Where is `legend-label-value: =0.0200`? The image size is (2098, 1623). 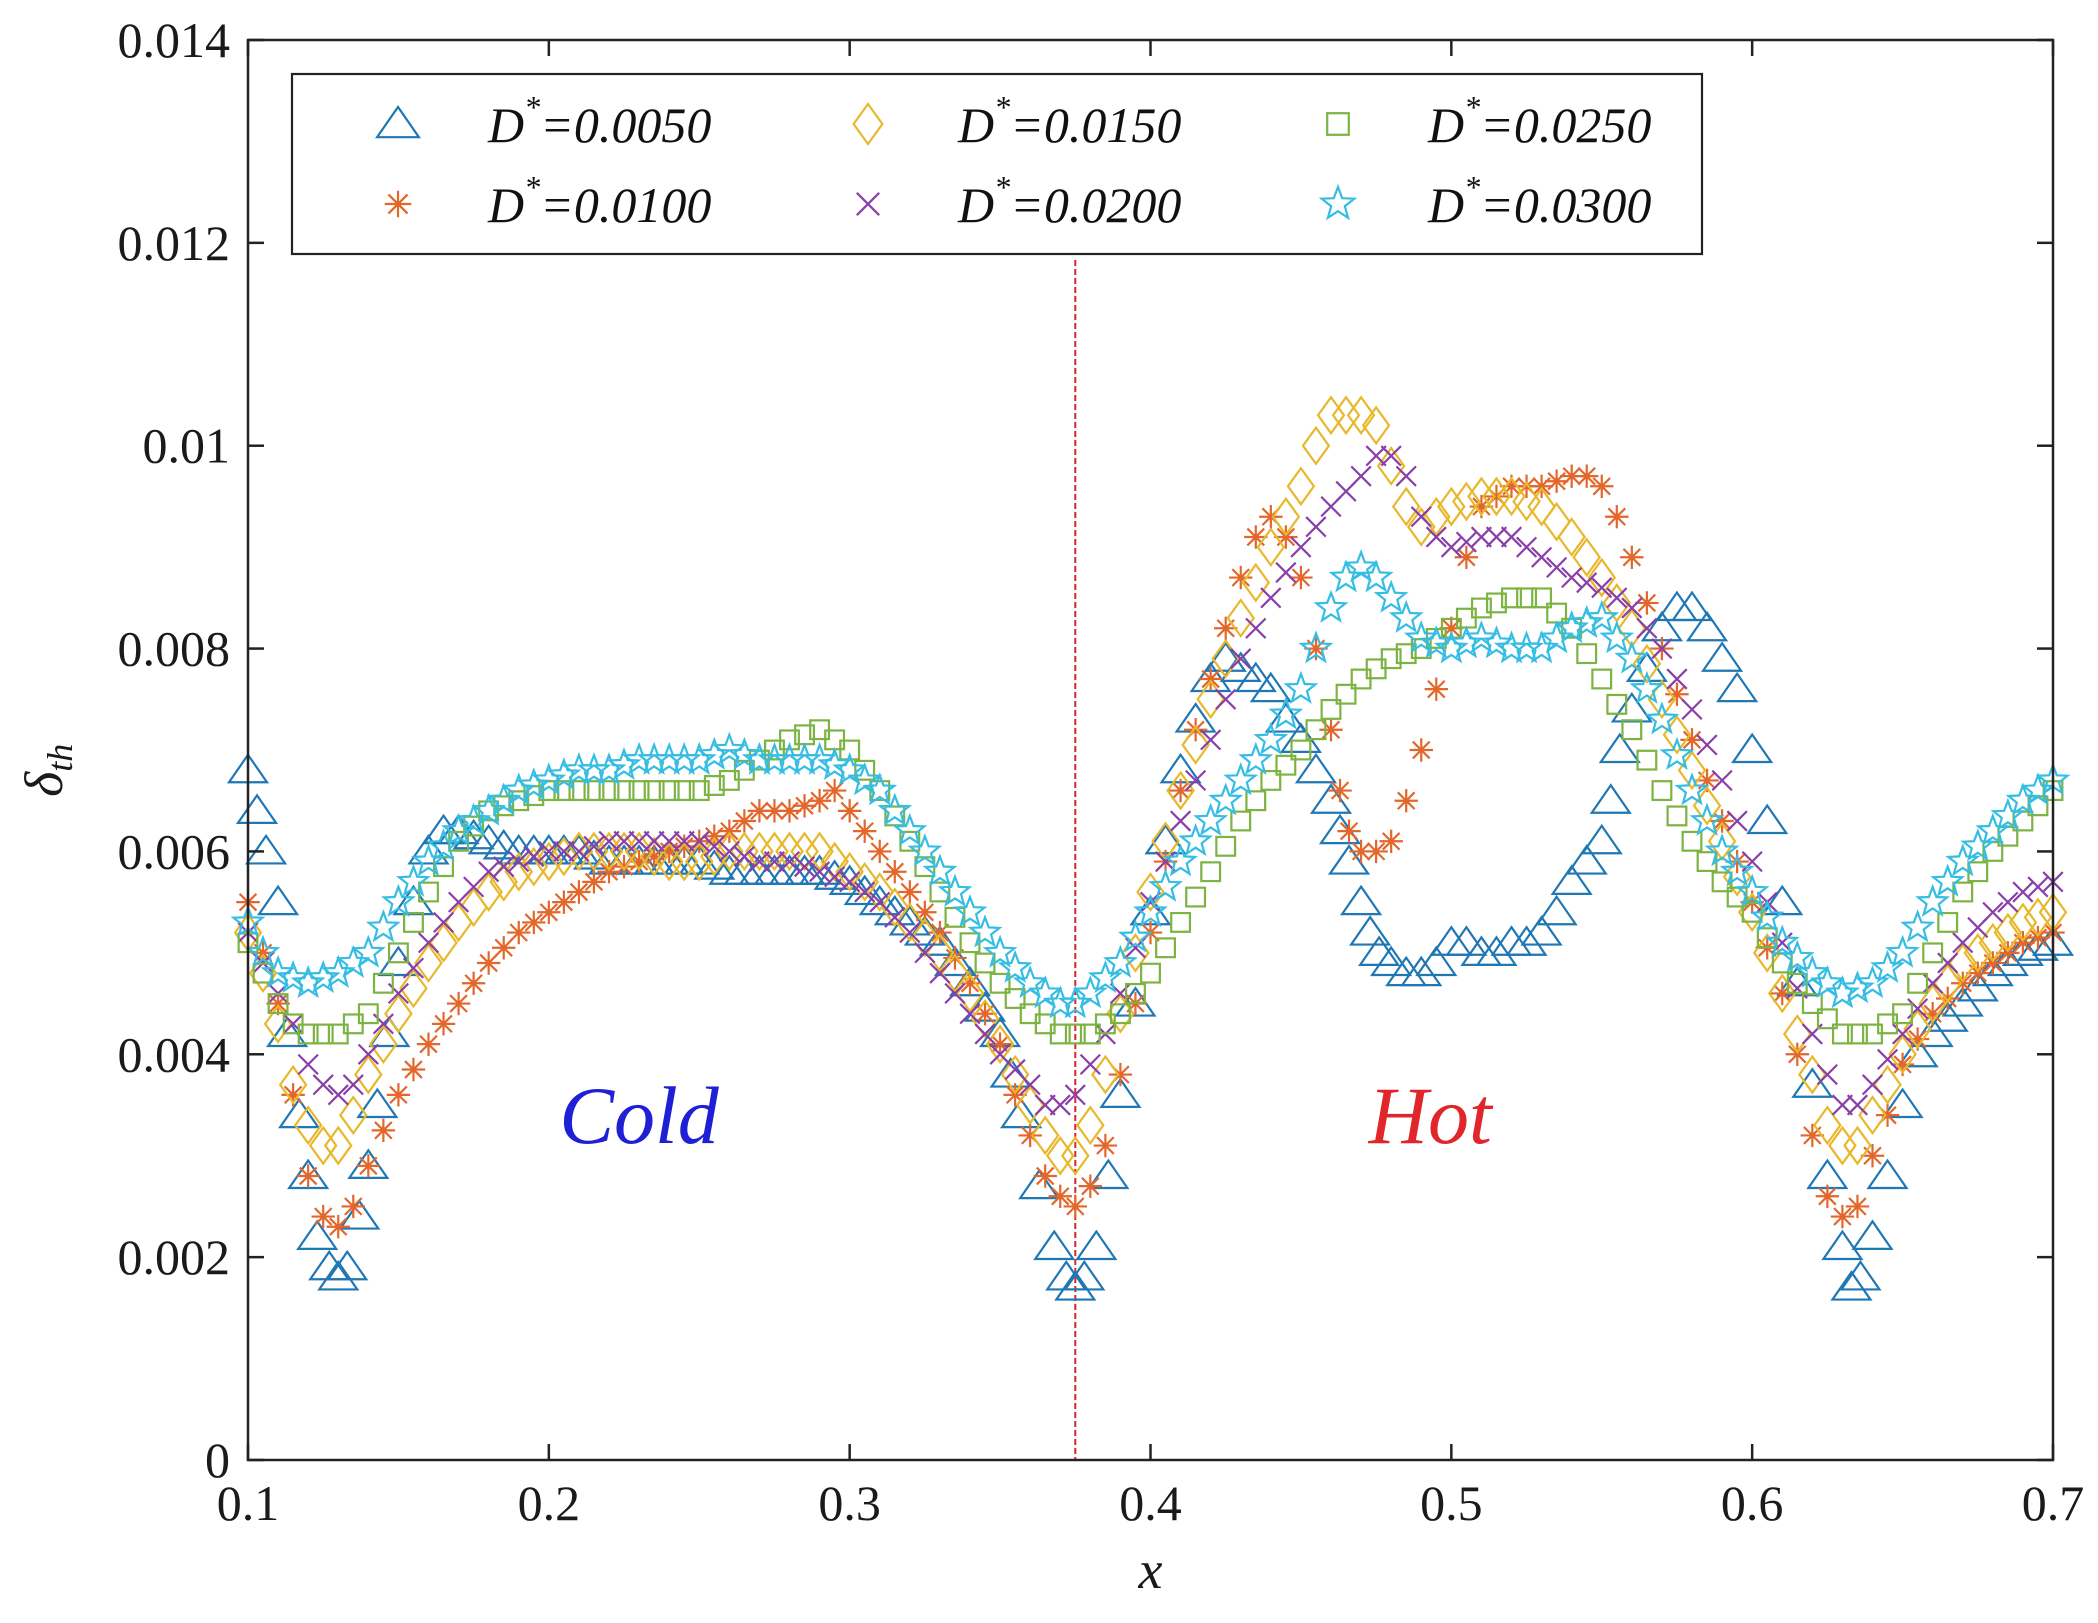 legend-label-value: =0.0200 is located at coordinates (1095, 205).